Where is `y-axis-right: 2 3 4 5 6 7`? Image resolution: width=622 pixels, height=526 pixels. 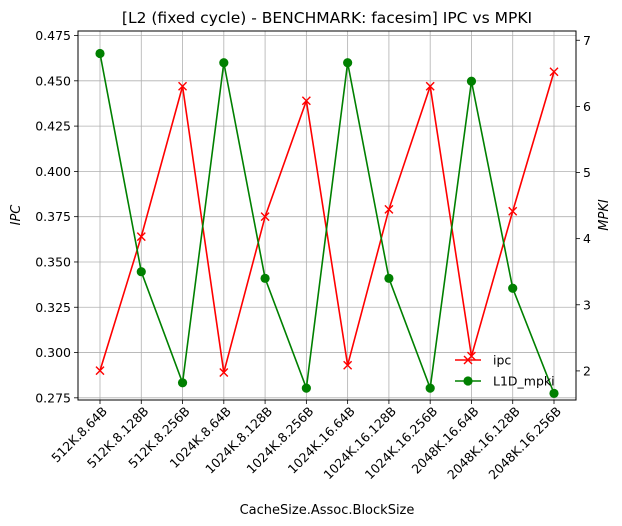 y-axis-right: 2 3 4 5 6 7 is located at coordinates (583, 205).